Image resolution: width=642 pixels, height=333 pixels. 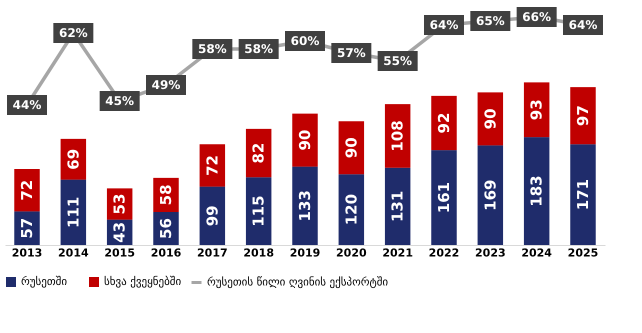 What do you see at coordinates (166, 253) in the screenshot?
I see `x-tick-label: 2016` at bounding box center [166, 253].